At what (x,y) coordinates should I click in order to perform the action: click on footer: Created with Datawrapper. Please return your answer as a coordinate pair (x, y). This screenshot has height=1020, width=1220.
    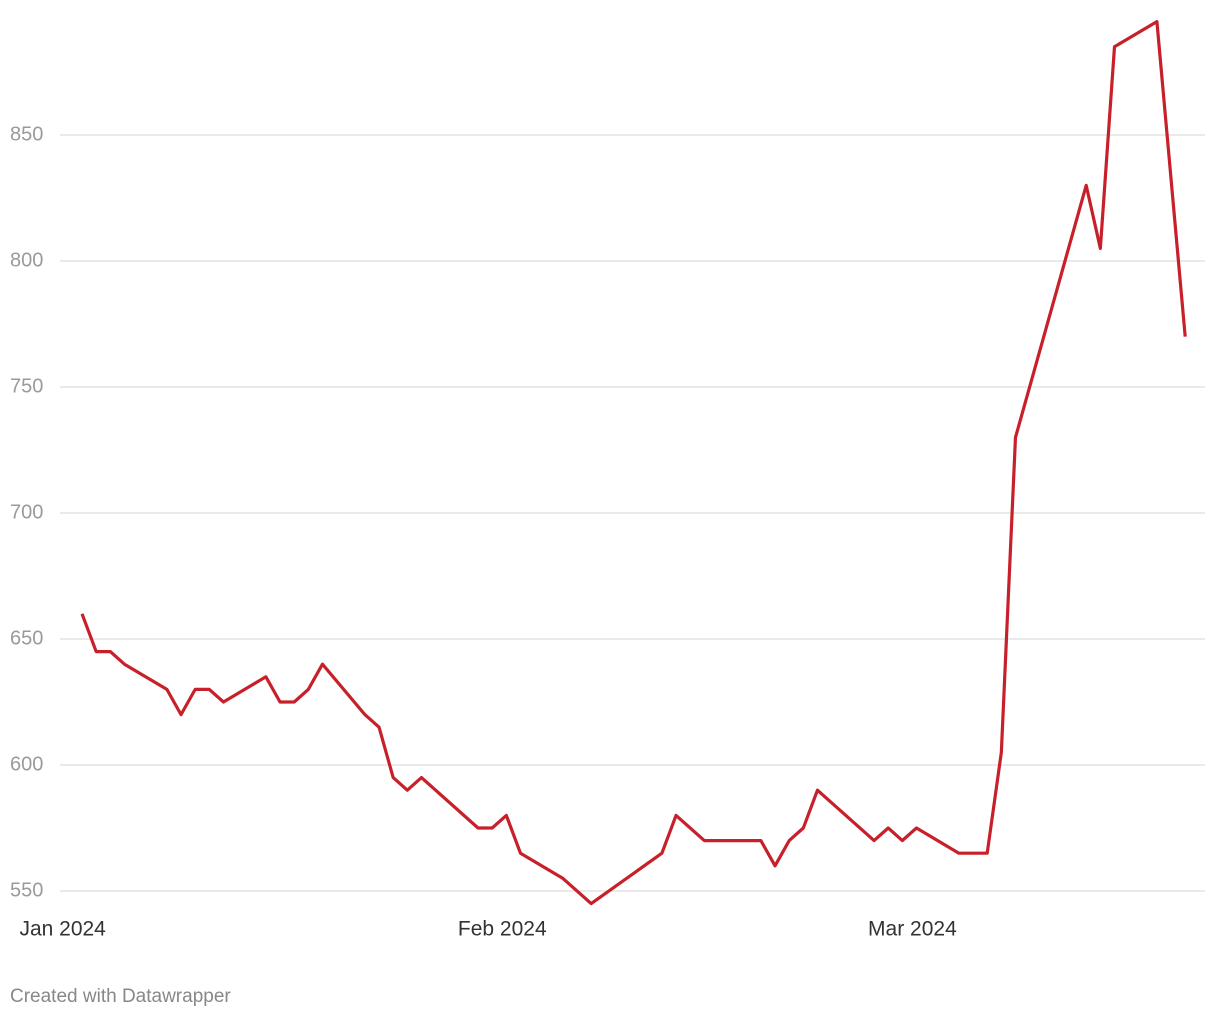
    Looking at the image, I should click on (120, 996).